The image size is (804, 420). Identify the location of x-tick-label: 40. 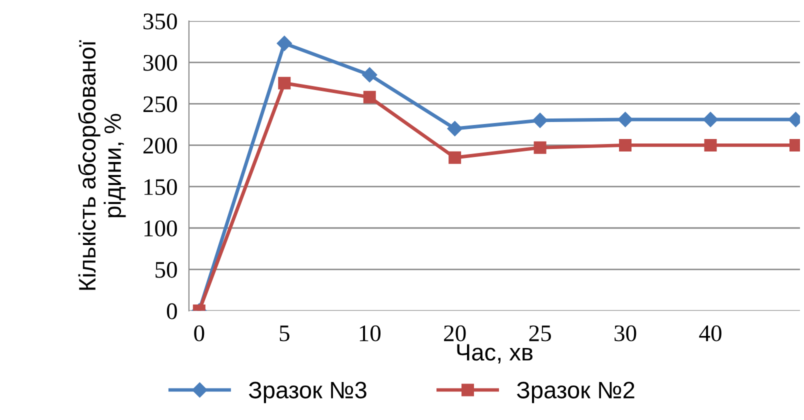
(710, 333).